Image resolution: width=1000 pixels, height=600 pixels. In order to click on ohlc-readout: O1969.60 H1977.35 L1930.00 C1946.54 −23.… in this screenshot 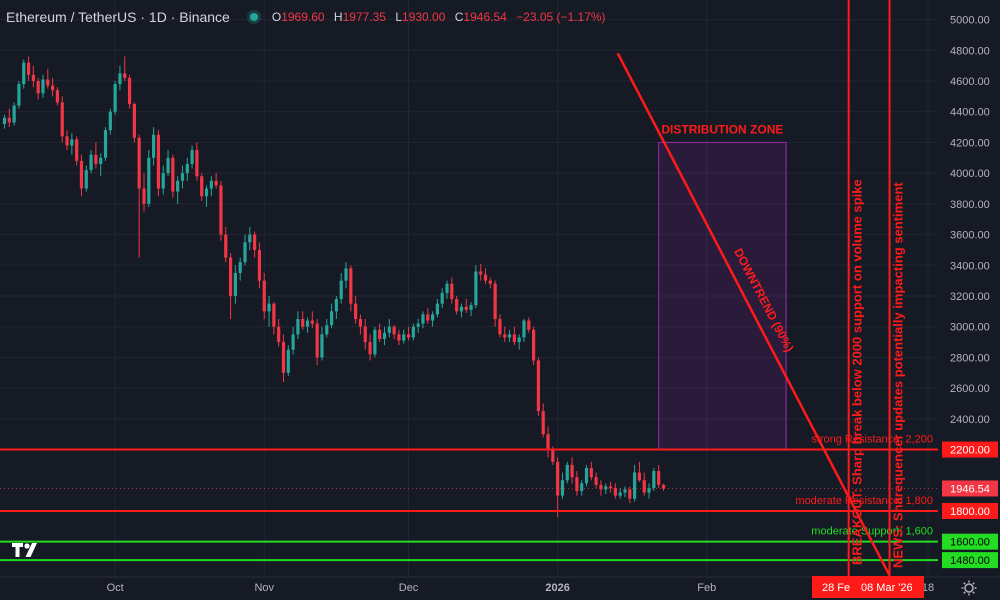, I will do `click(442, 17)`.